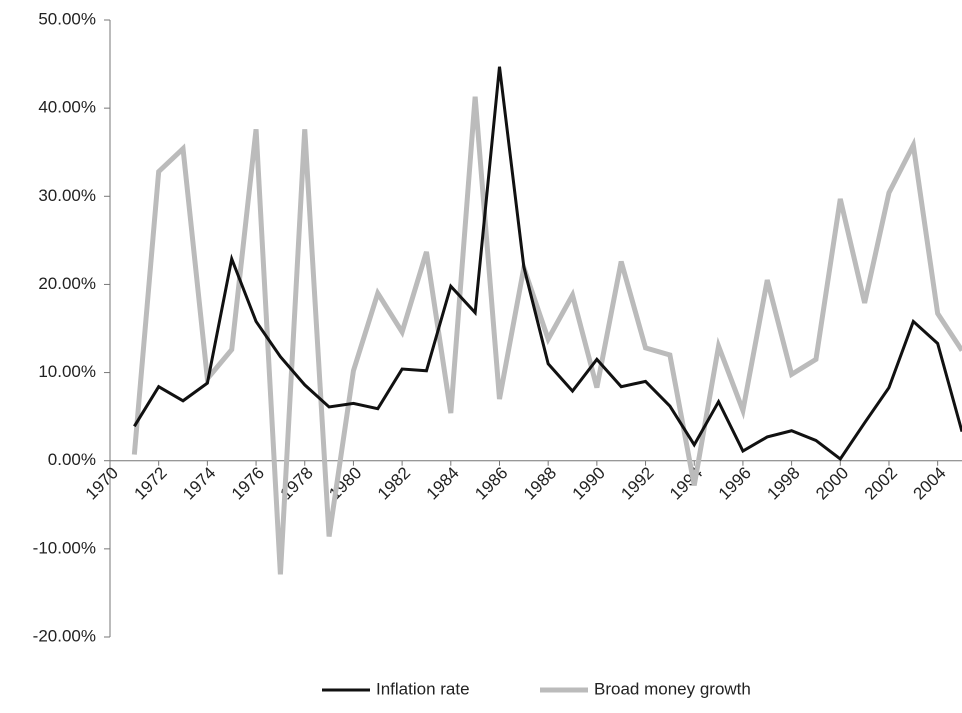 The width and height of the screenshot is (962, 713). What do you see at coordinates (72, 459) in the screenshot?
I see `y-tick-label: 0.00%` at bounding box center [72, 459].